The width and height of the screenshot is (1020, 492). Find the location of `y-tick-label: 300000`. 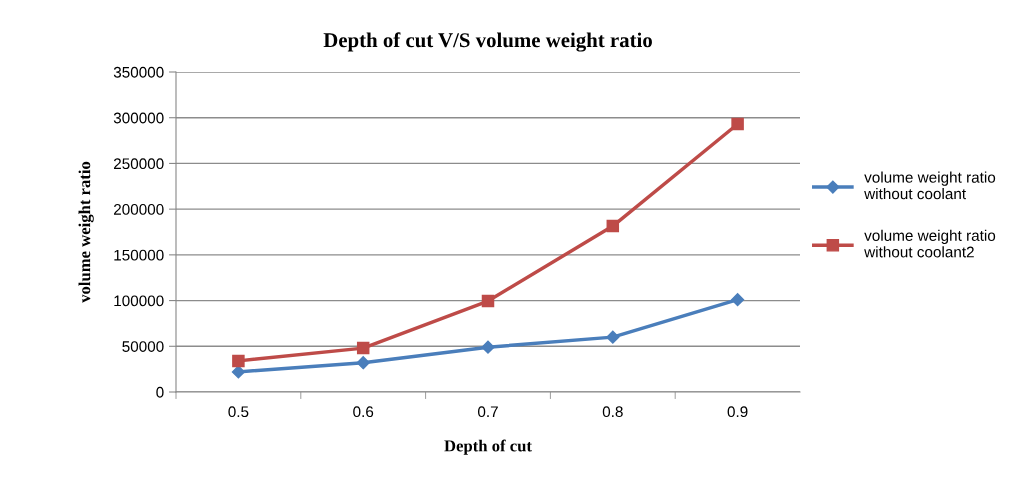

y-tick-label: 300000 is located at coordinates (138, 118).